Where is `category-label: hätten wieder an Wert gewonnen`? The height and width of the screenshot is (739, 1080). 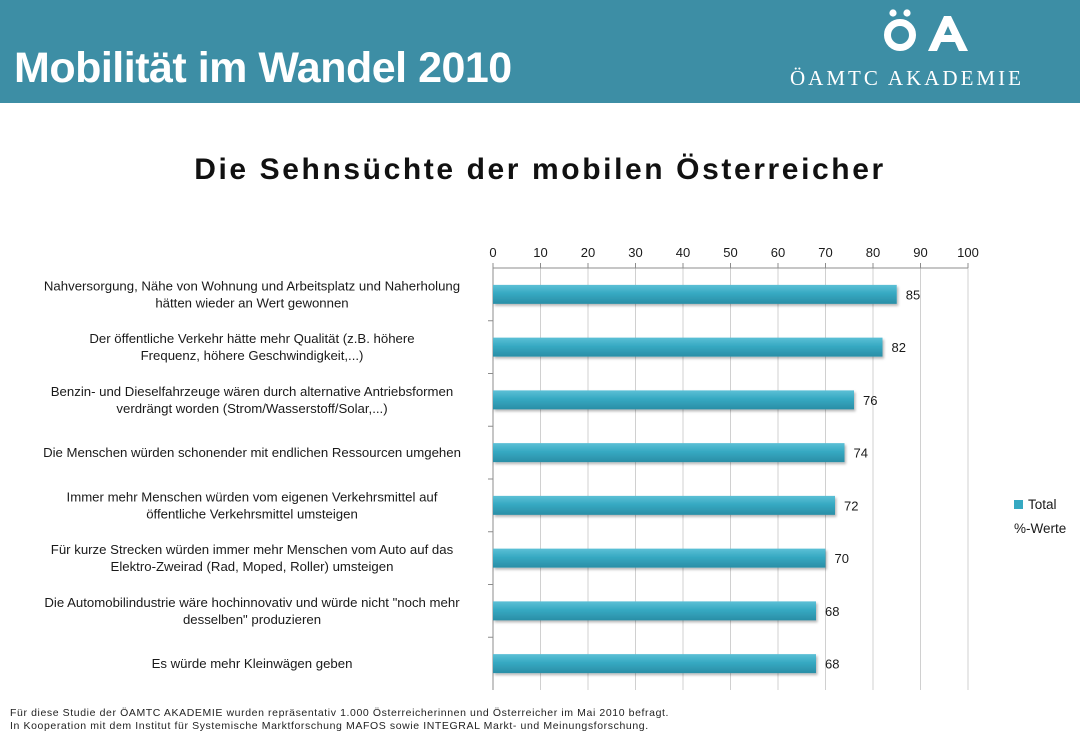
category-label: hätten wieder an Wert gewonnen is located at coordinates (251, 302).